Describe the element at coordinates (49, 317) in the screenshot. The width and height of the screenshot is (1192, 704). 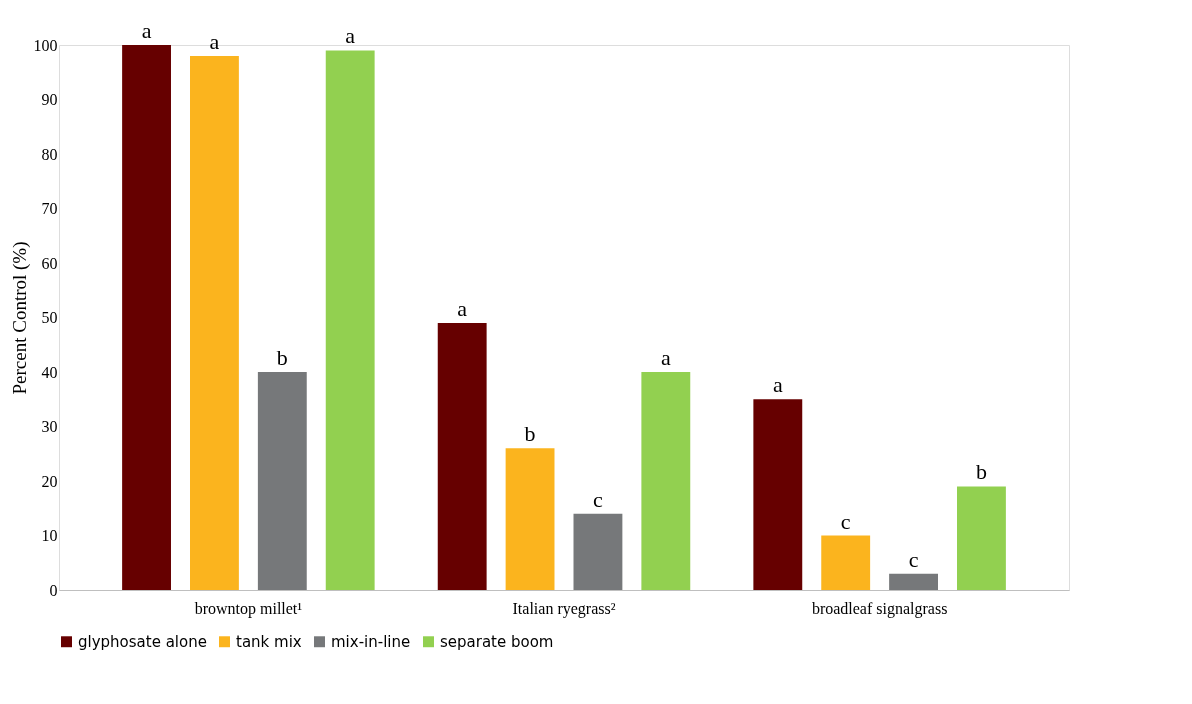
I see `y-tick-label: 50` at that location.